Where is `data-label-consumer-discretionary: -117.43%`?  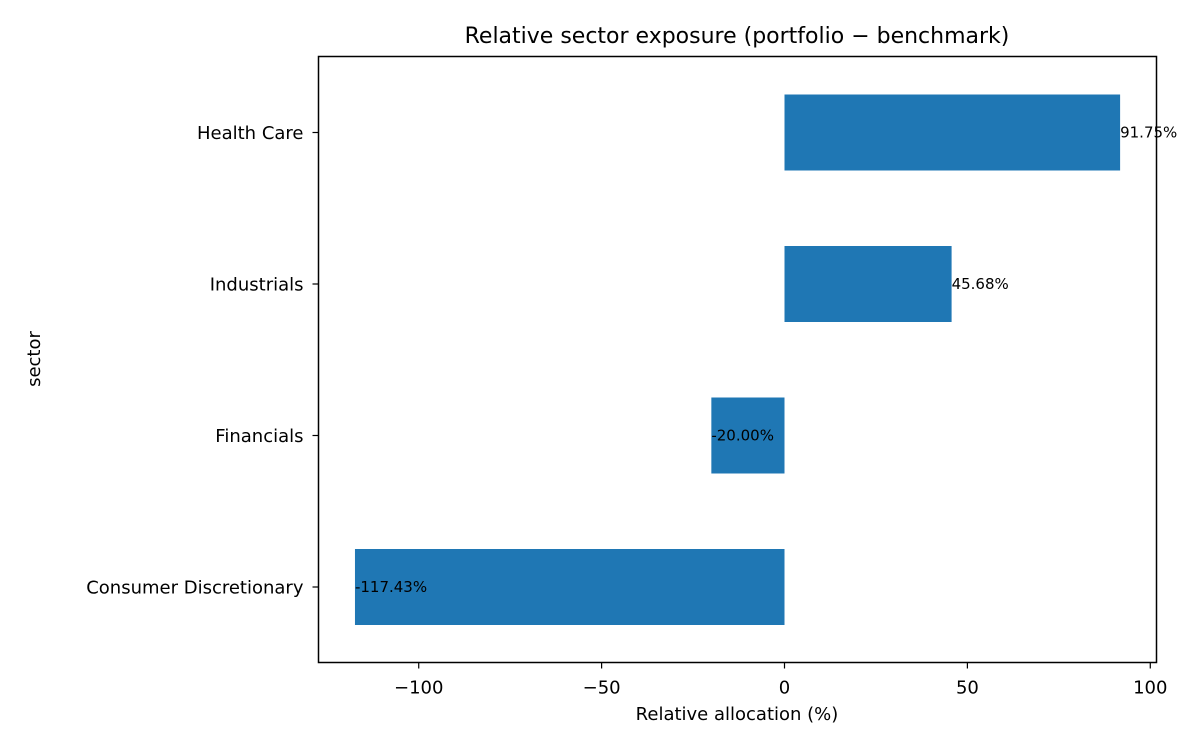 data-label-consumer-discretionary: -117.43% is located at coordinates (391, 587).